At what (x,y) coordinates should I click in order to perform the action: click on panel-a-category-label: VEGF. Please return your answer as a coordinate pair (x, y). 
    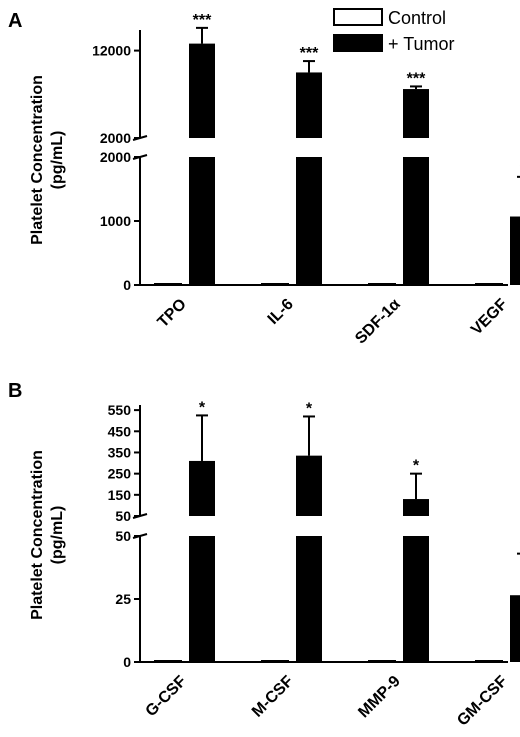
    Looking at the image, I should click on (489, 317).